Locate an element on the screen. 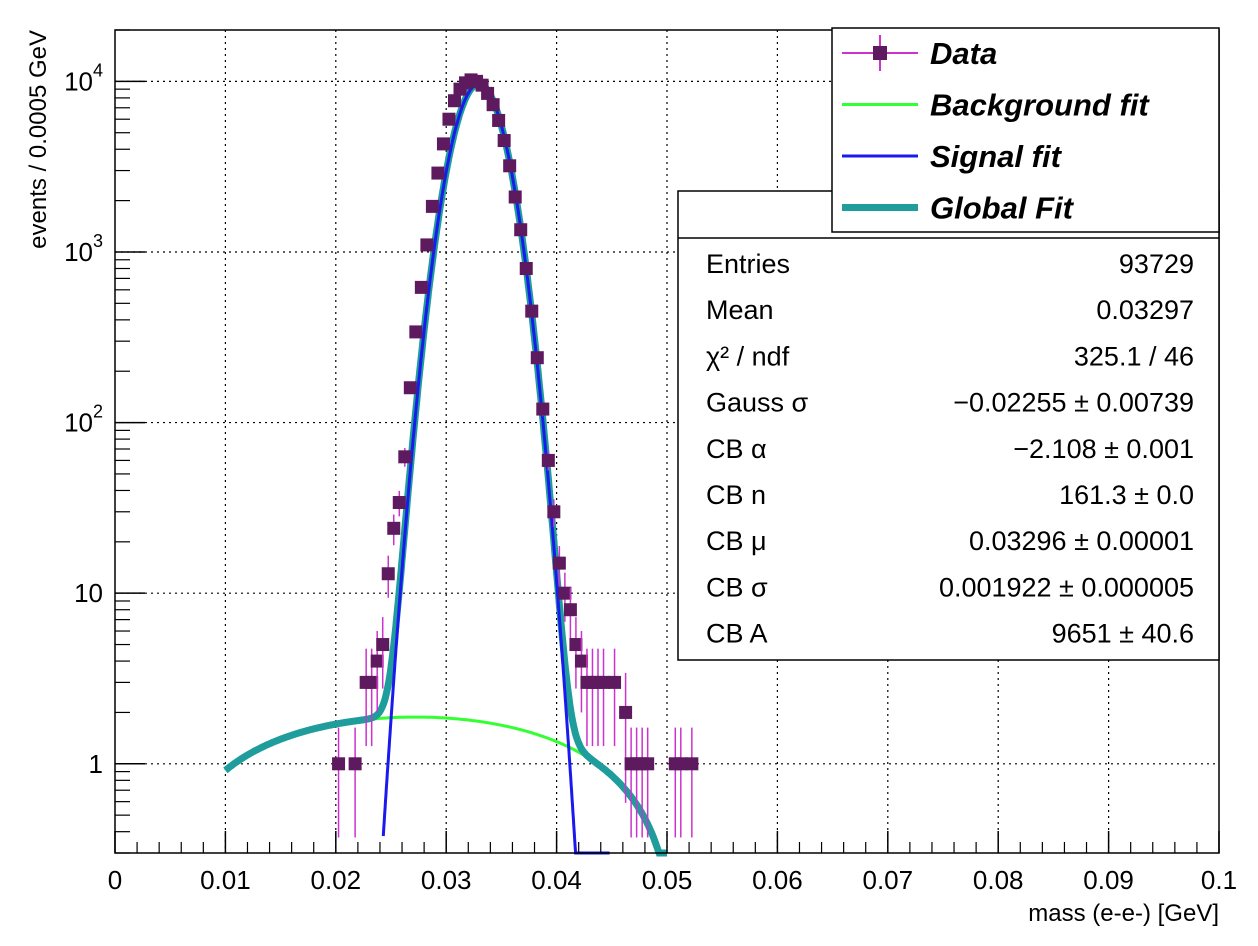 The image size is (1258, 946). stats-label: CB A is located at coordinates (737, 634).